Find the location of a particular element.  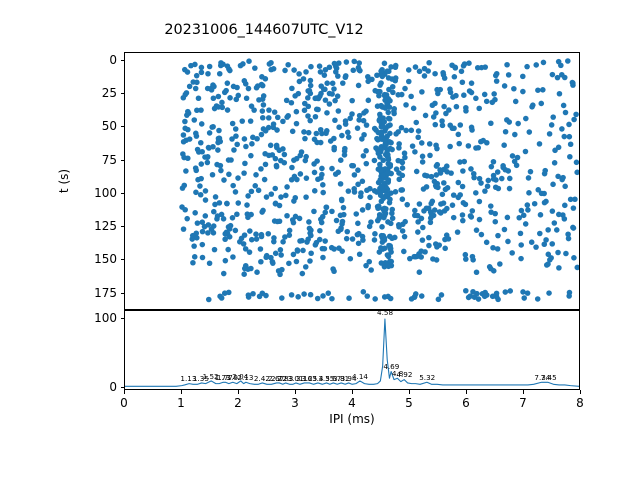

hist-x-tick-label: 1 is located at coordinates (181, 403).